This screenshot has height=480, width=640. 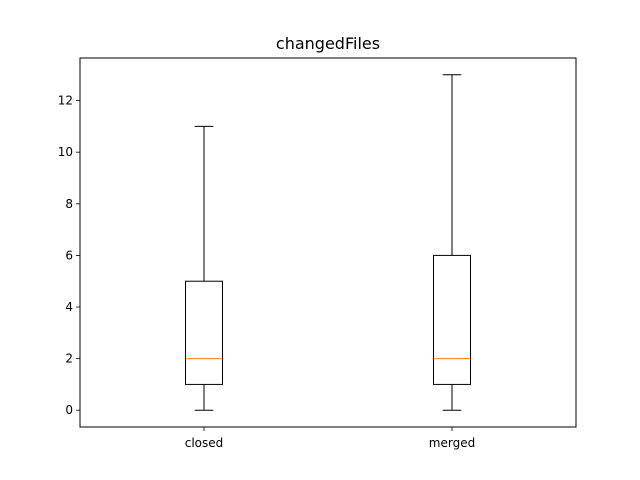 I want to click on y-tick-label: 12, so click(x=65, y=101).